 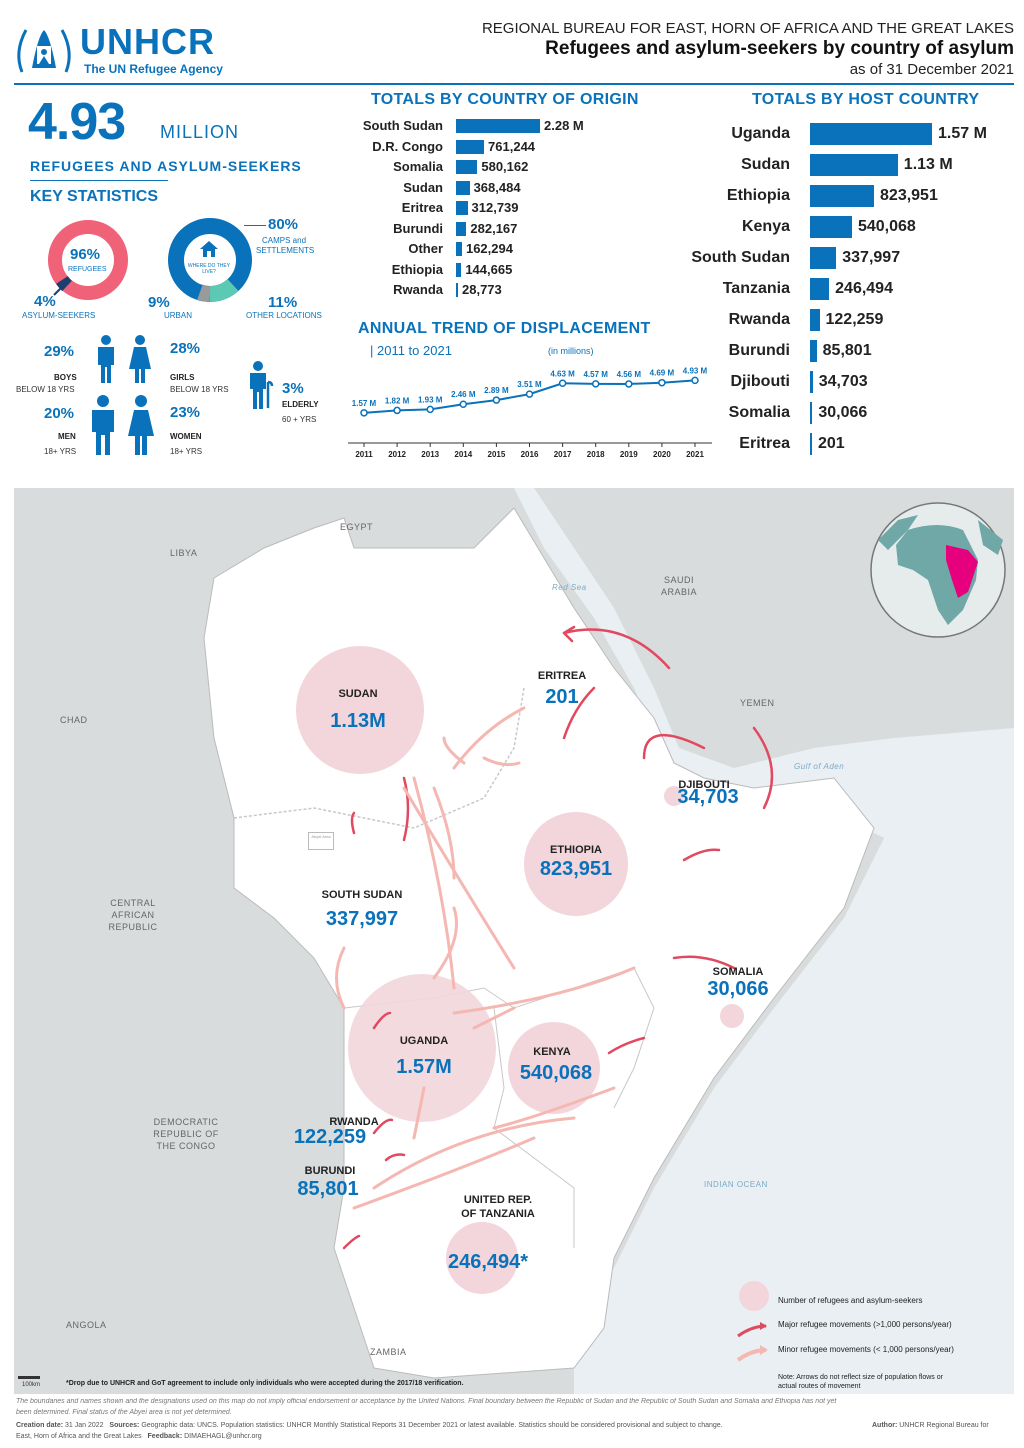 I want to click on trend-xlabel-2017: 2017, so click(x=563, y=454).